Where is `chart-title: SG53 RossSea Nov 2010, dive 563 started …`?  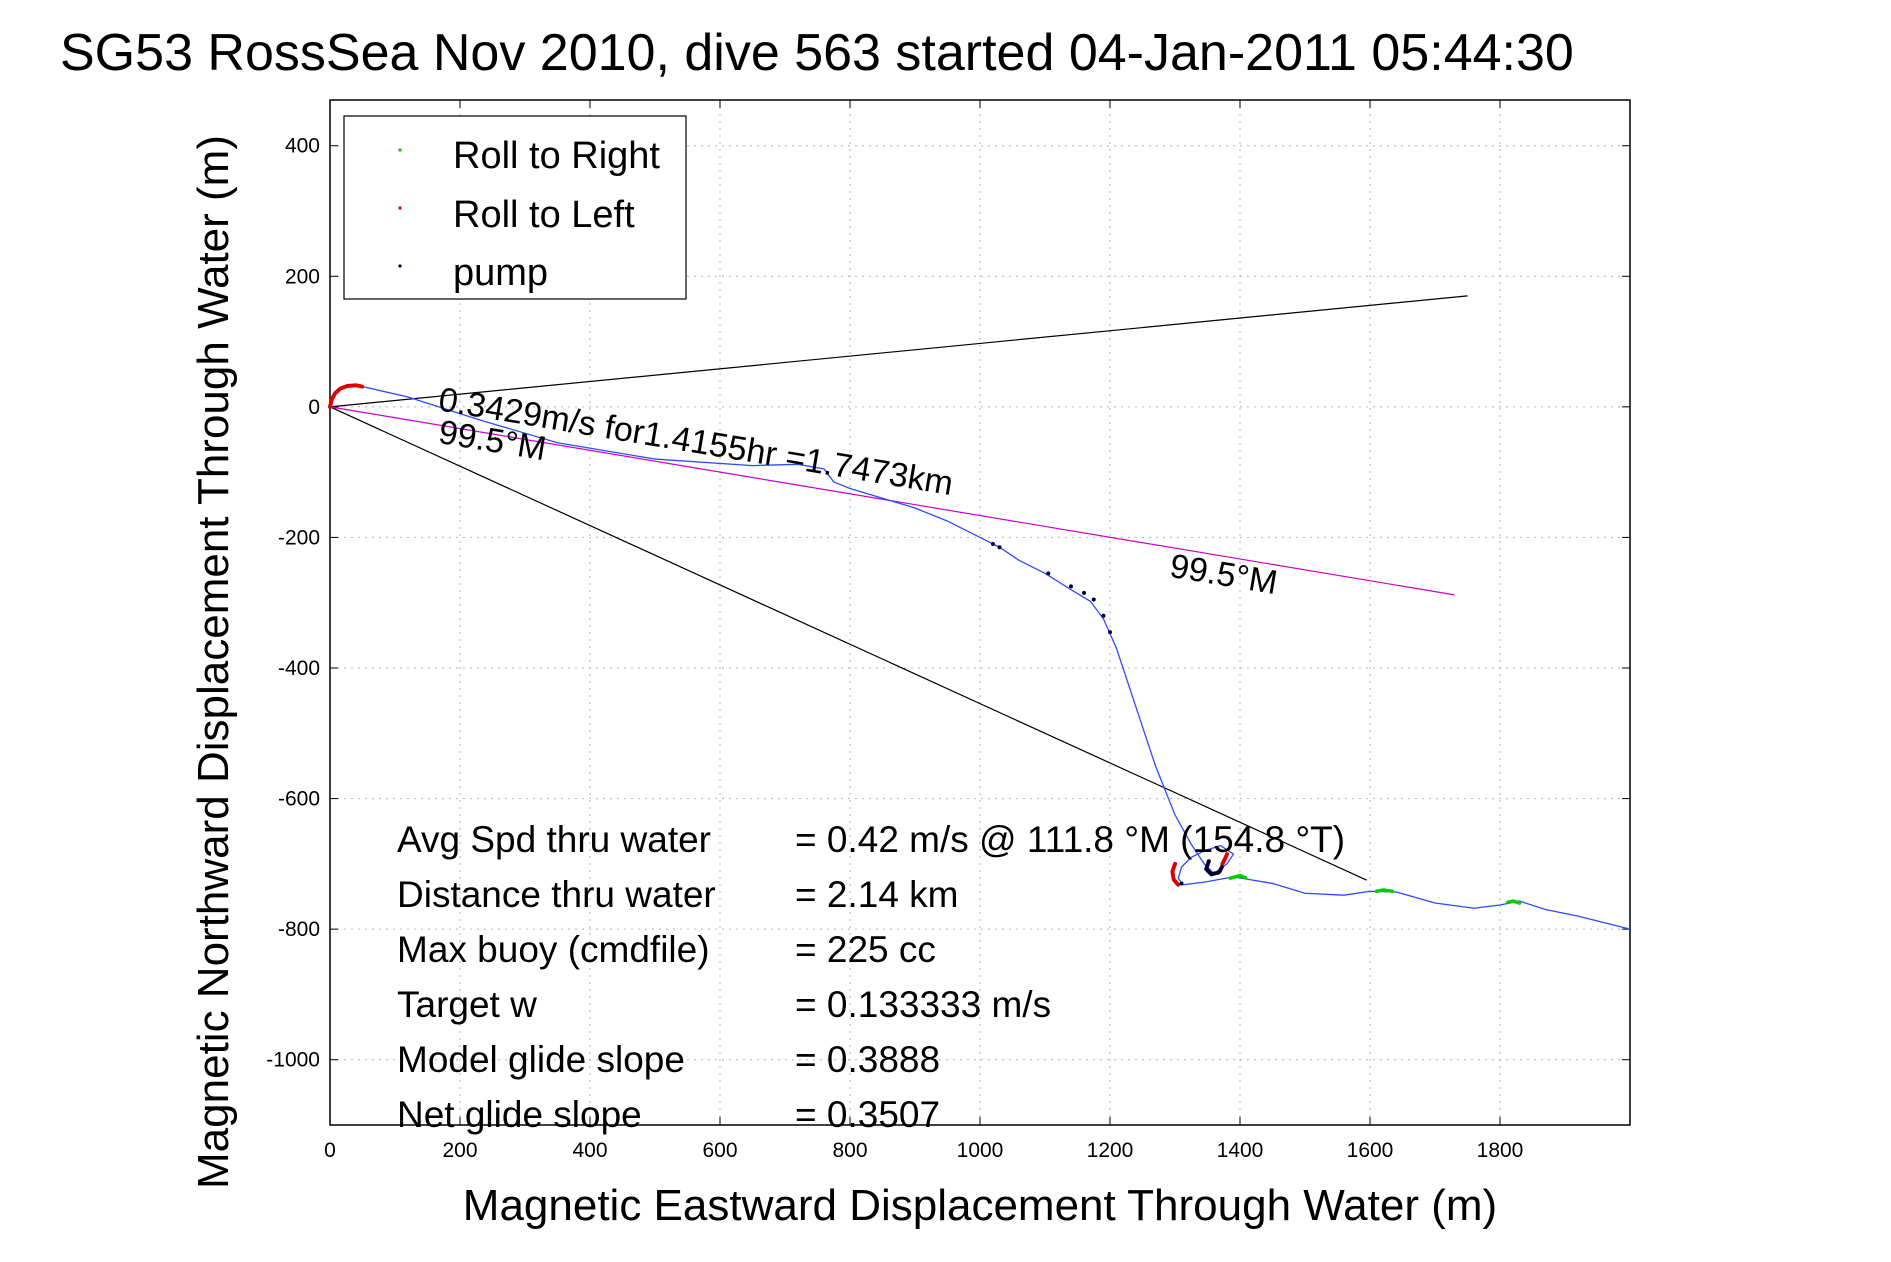
chart-title: SG53 RossSea Nov 2010, dive 563 started … is located at coordinates (817, 53).